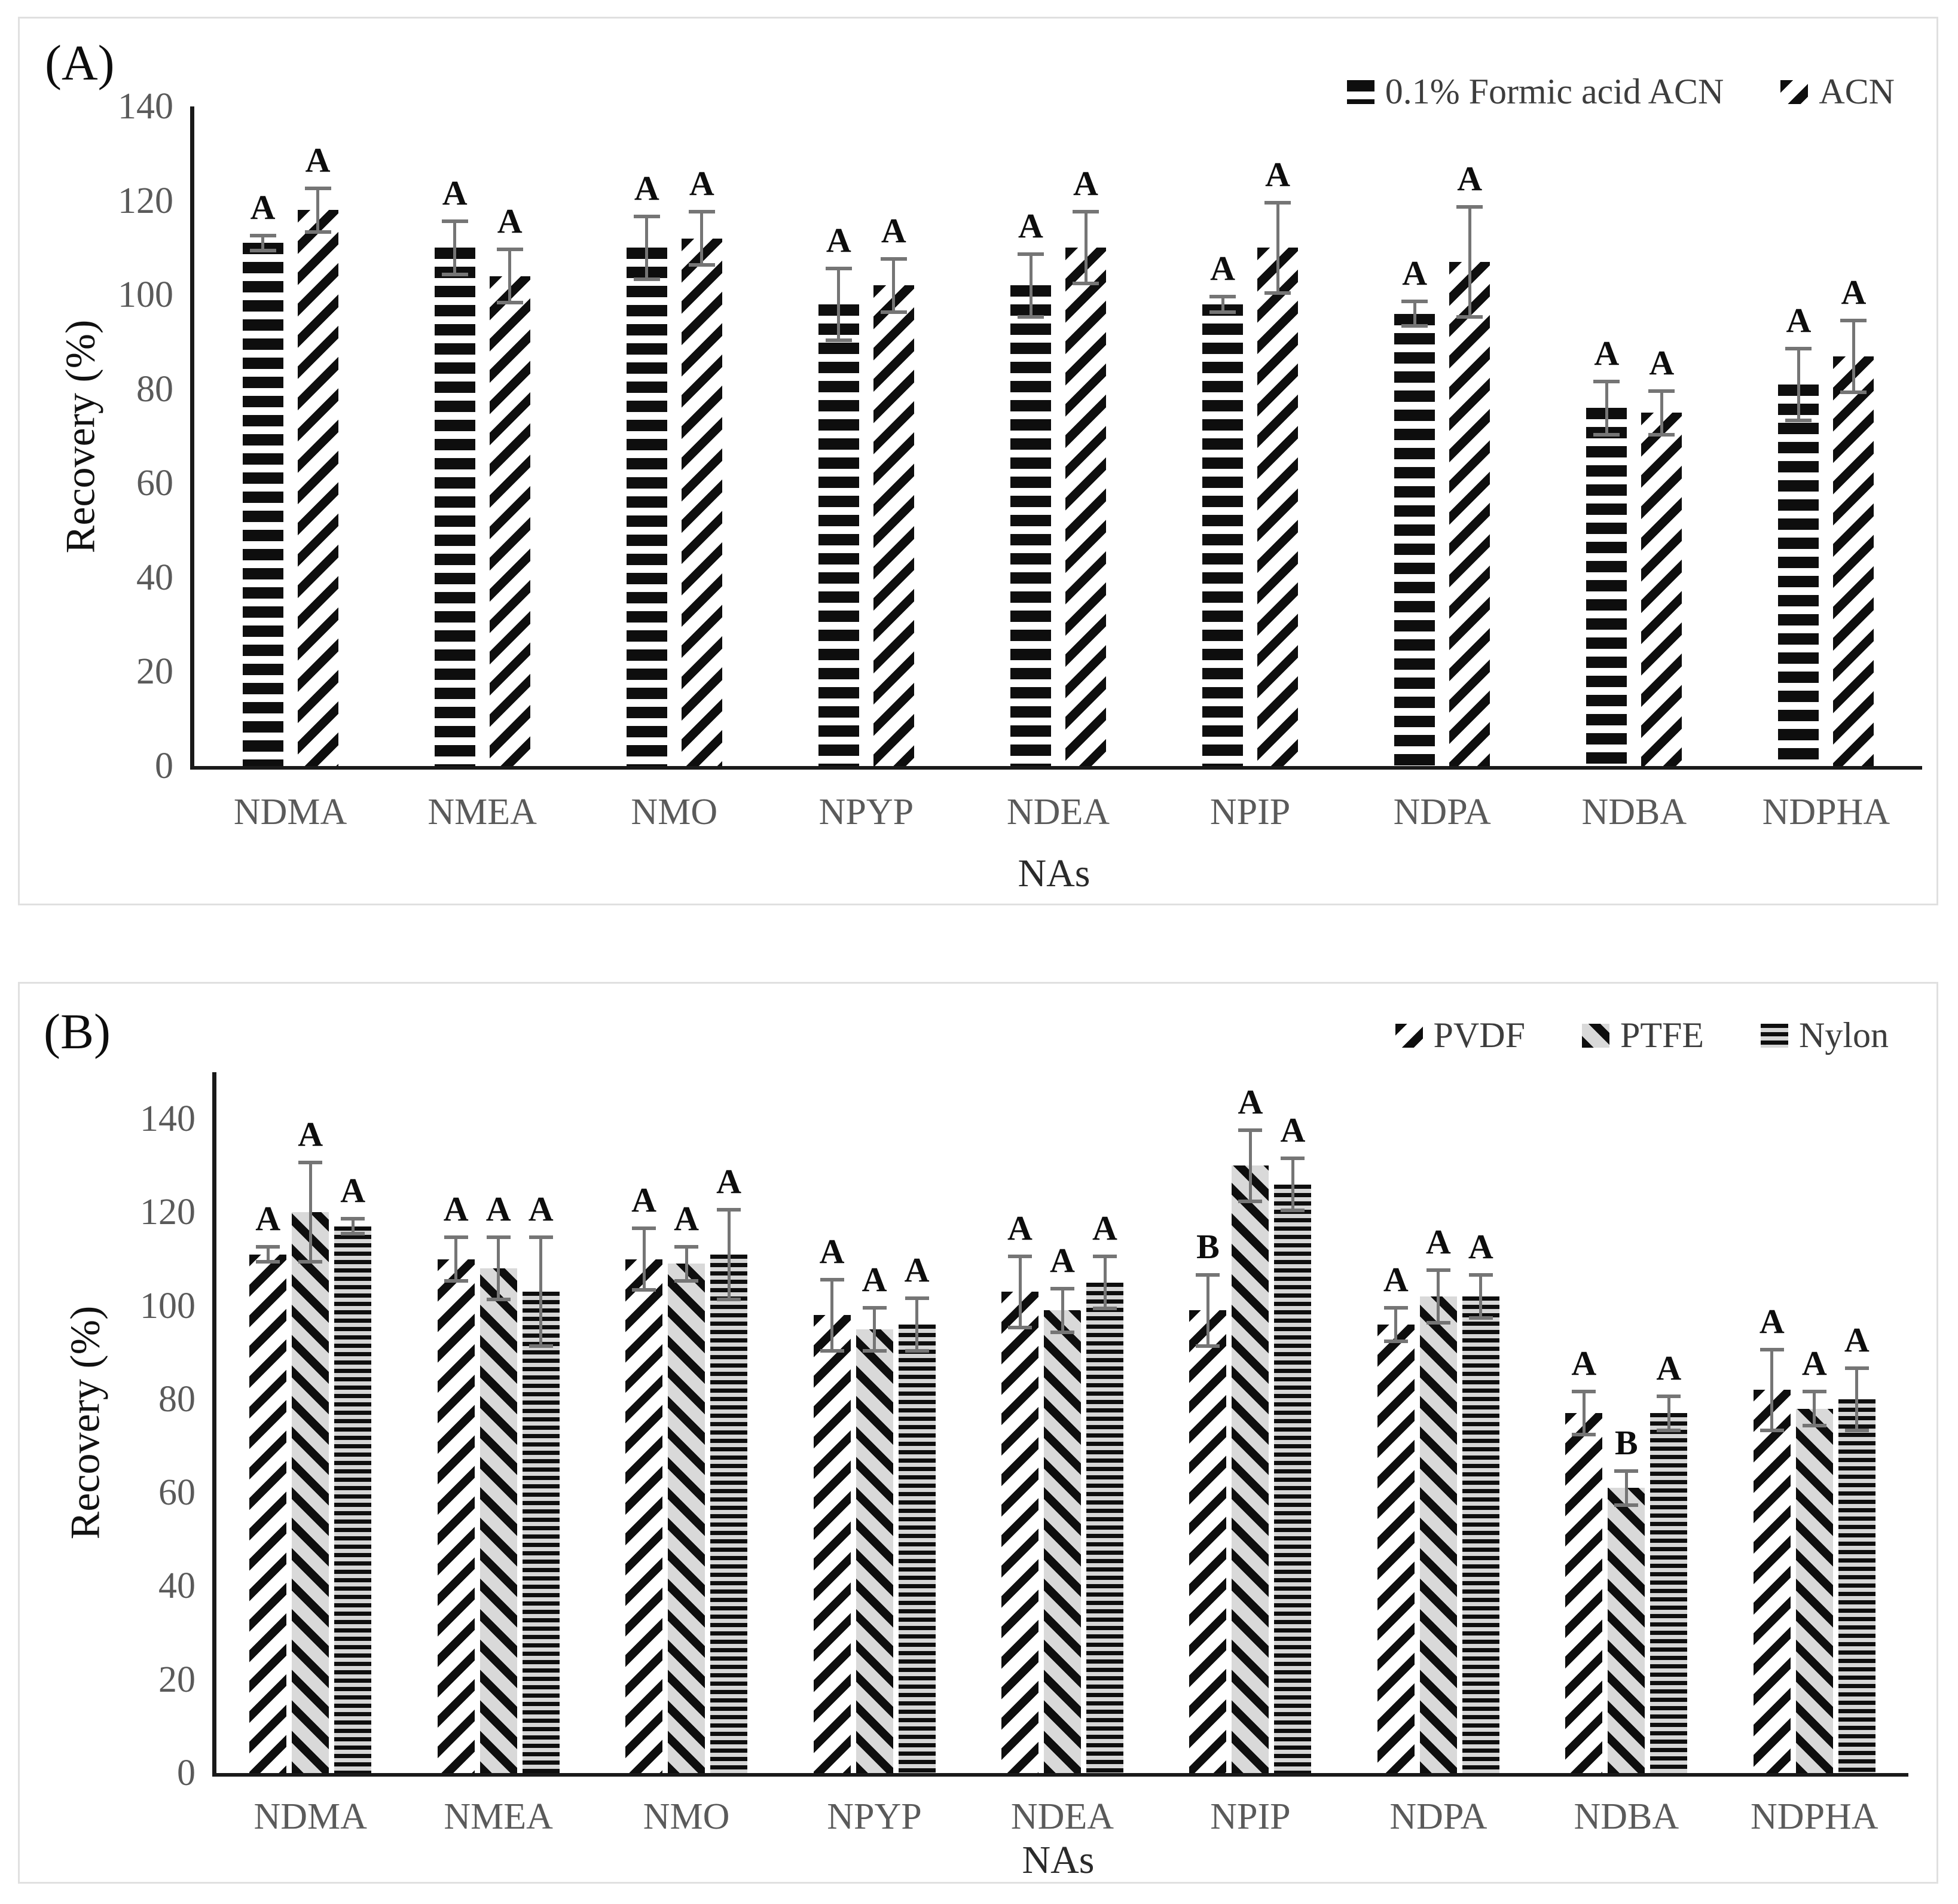  Describe the element at coordinates (164, 766) in the screenshot. I see `y-tick-label: 0` at that location.